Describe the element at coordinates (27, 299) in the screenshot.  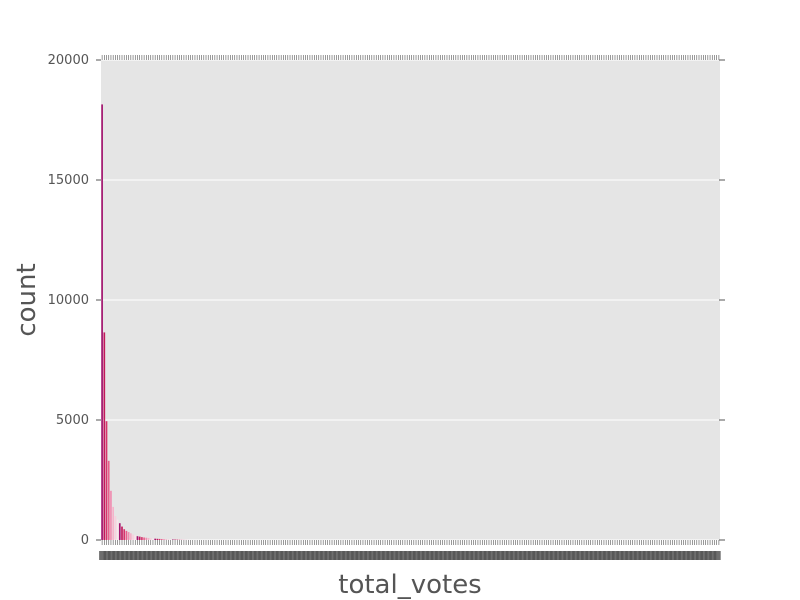
I see `y-axis-label: count` at that location.